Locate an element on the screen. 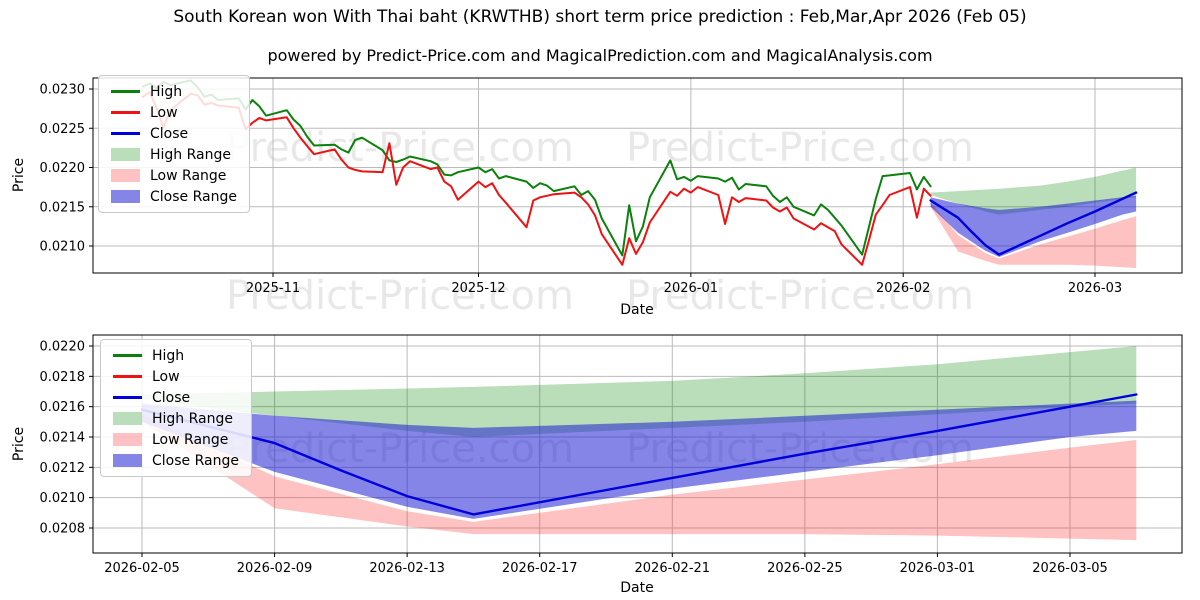 This screenshot has height=600, width=1200. x-tick-label: 2026-03 is located at coordinates (1095, 288).